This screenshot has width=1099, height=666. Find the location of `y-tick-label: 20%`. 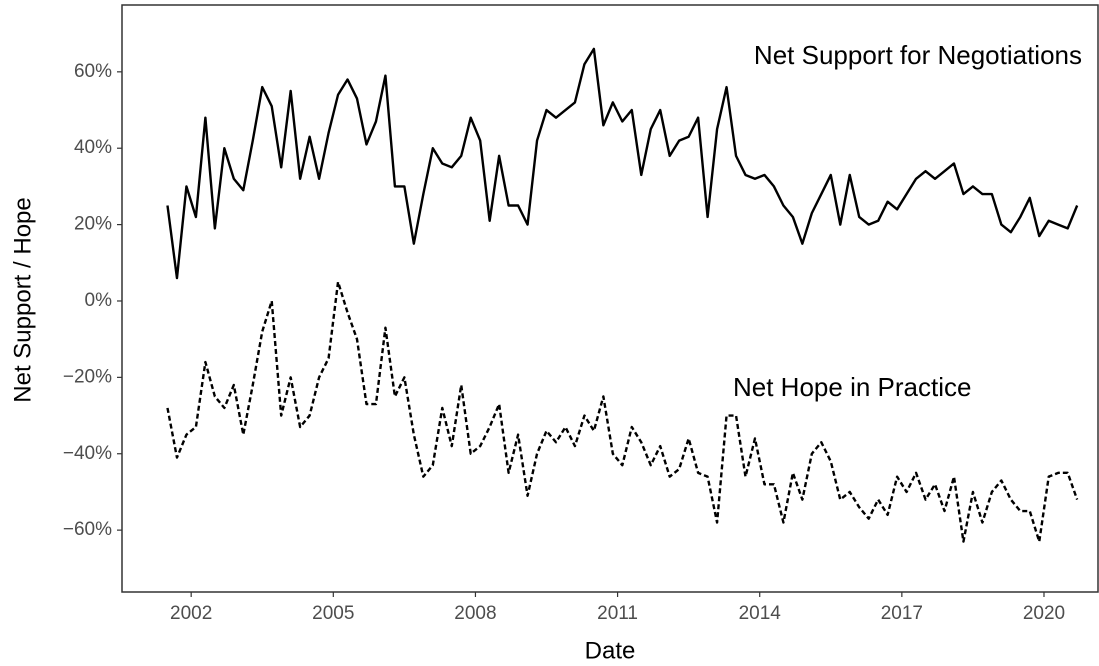

y-tick-label: 20% is located at coordinates (93, 224).